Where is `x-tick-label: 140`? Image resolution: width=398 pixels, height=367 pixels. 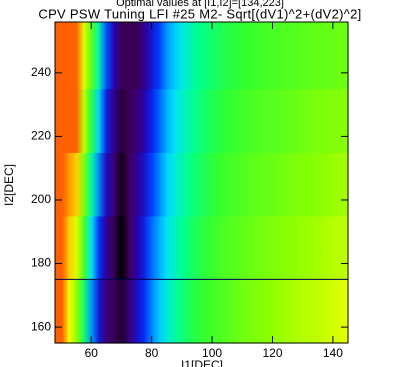
x-tick-label: 140 is located at coordinates (333, 353).